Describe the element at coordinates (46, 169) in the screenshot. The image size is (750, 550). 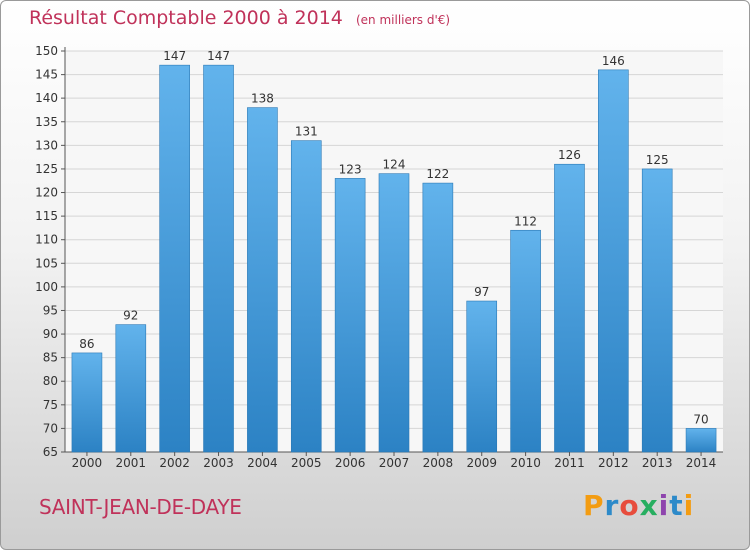
I see `y-tick-label: 125` at that location.